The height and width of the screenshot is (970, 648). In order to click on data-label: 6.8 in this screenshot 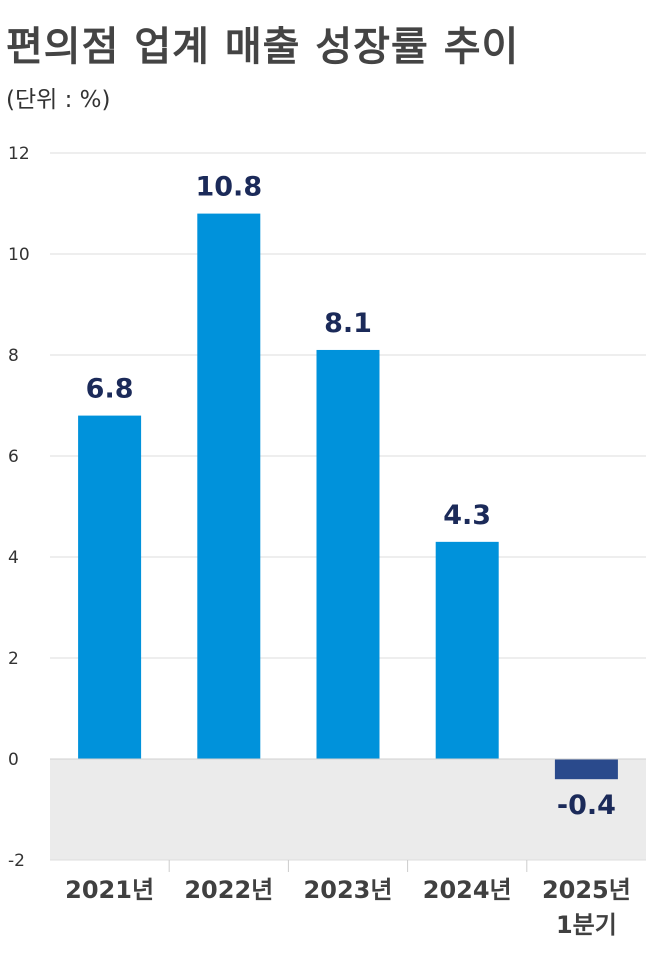, I will do `click(110, 389)`.